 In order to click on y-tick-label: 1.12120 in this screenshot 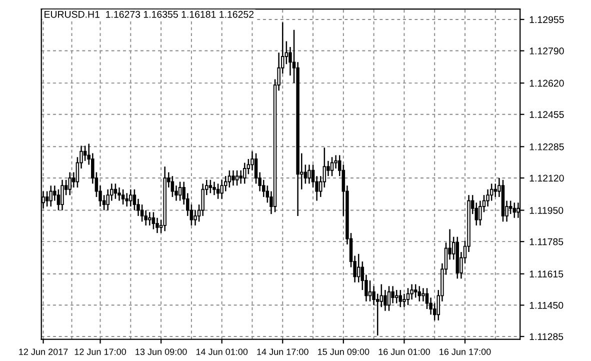, I will do `click(547, 178)`.